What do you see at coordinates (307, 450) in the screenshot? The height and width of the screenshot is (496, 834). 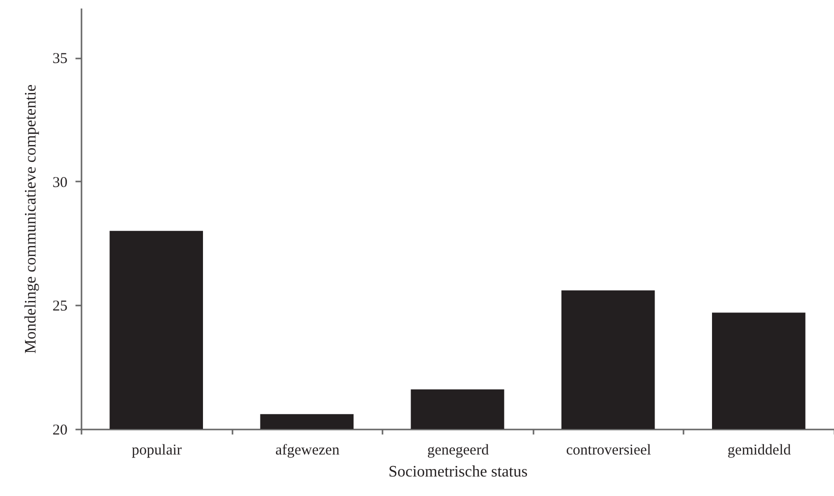 I see `x-tick-label: afgewezen` at bounding box center [307, 450].